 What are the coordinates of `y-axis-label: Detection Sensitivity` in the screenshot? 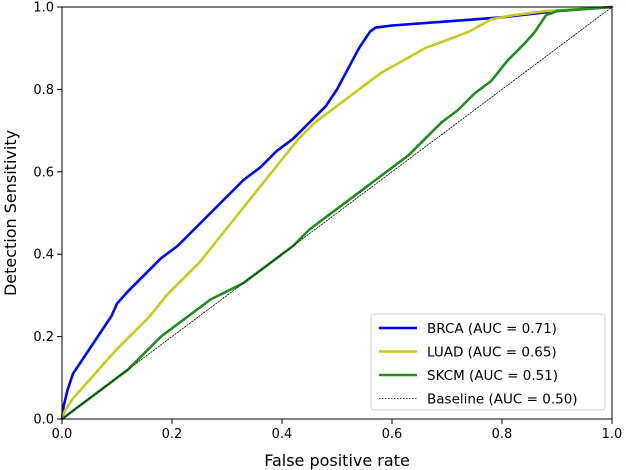 It's located at (10, 213).